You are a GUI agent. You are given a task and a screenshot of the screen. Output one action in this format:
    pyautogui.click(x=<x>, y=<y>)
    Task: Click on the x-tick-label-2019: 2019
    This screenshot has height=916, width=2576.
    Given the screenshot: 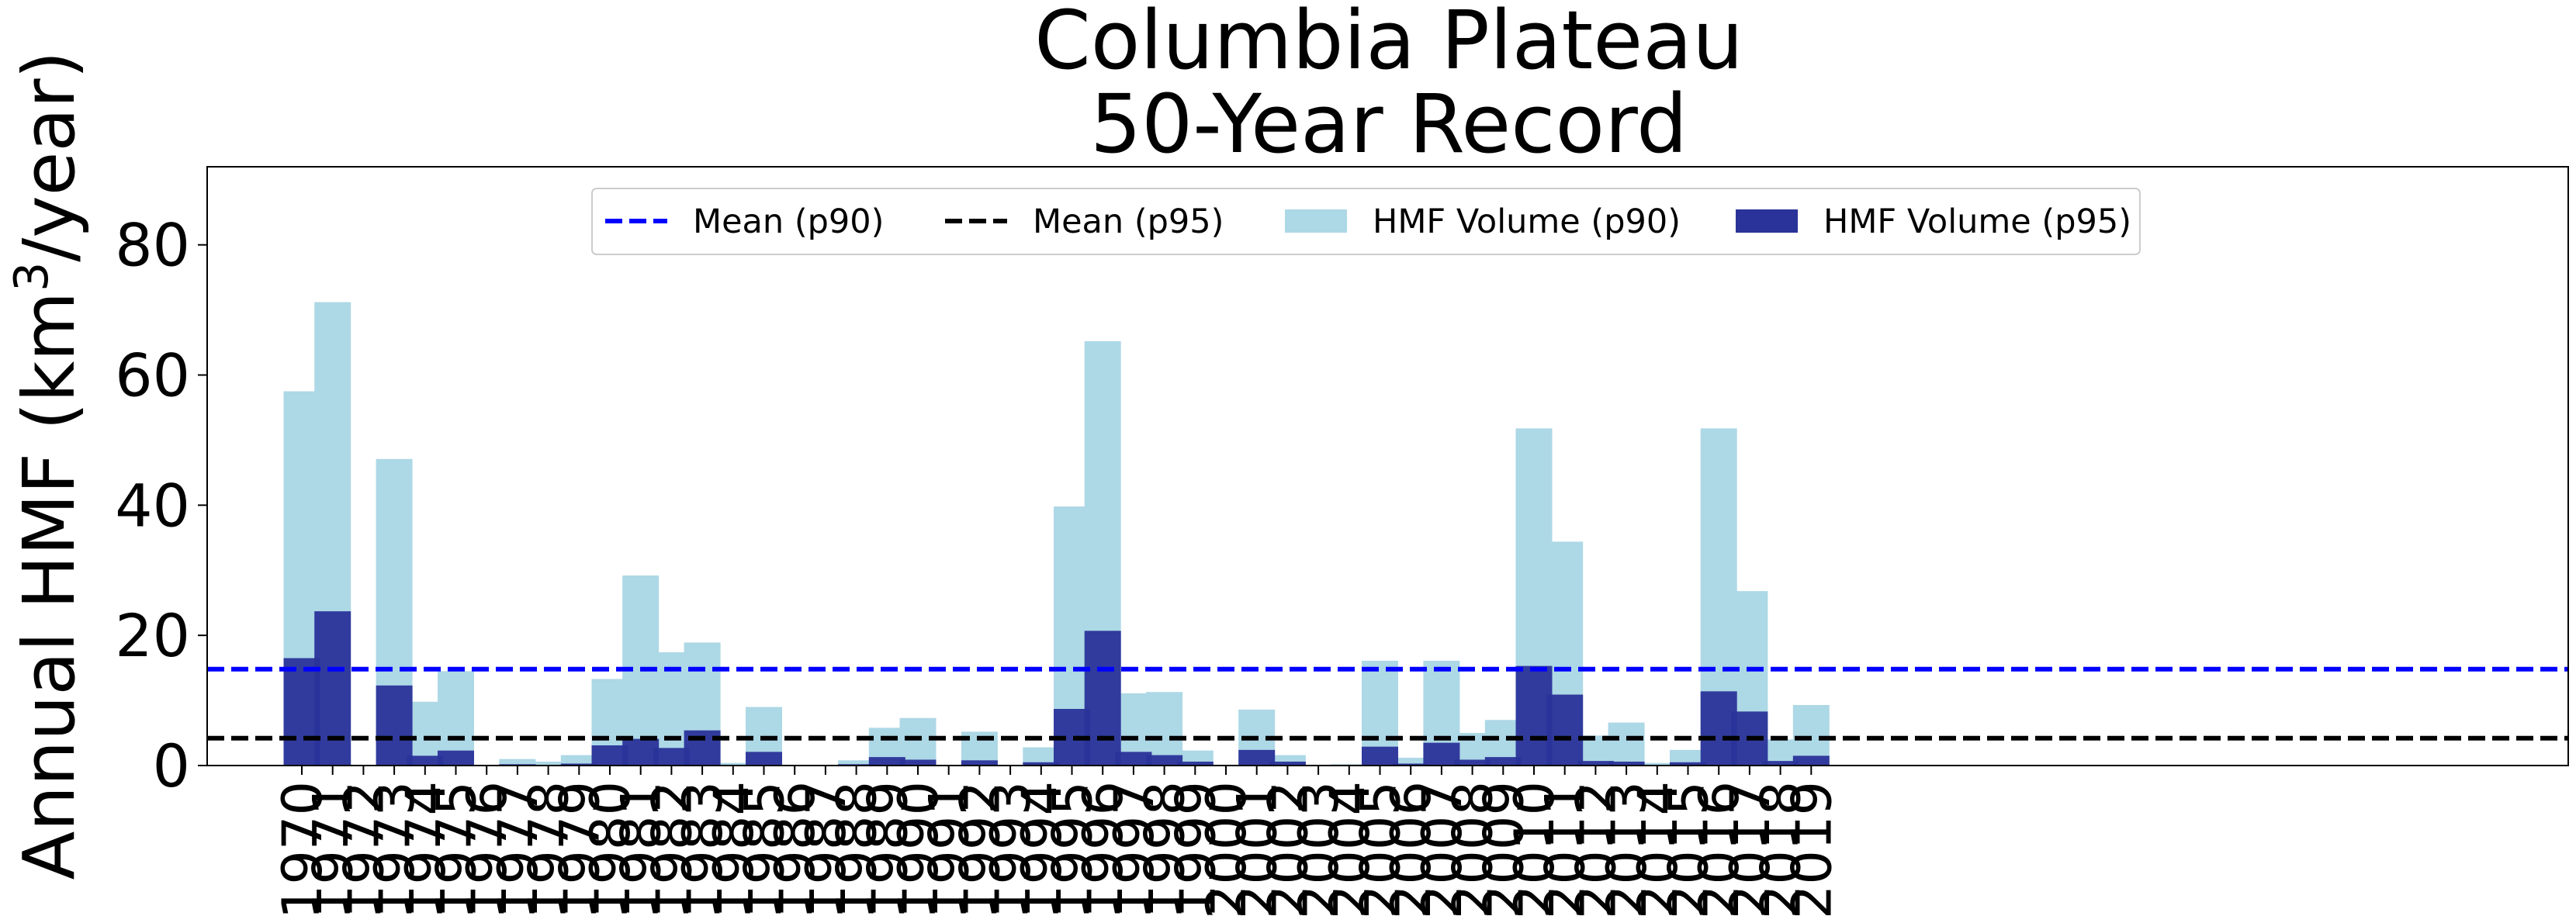 What is the action you would take?
    pyautogui.click(x=1812, y=848)
    